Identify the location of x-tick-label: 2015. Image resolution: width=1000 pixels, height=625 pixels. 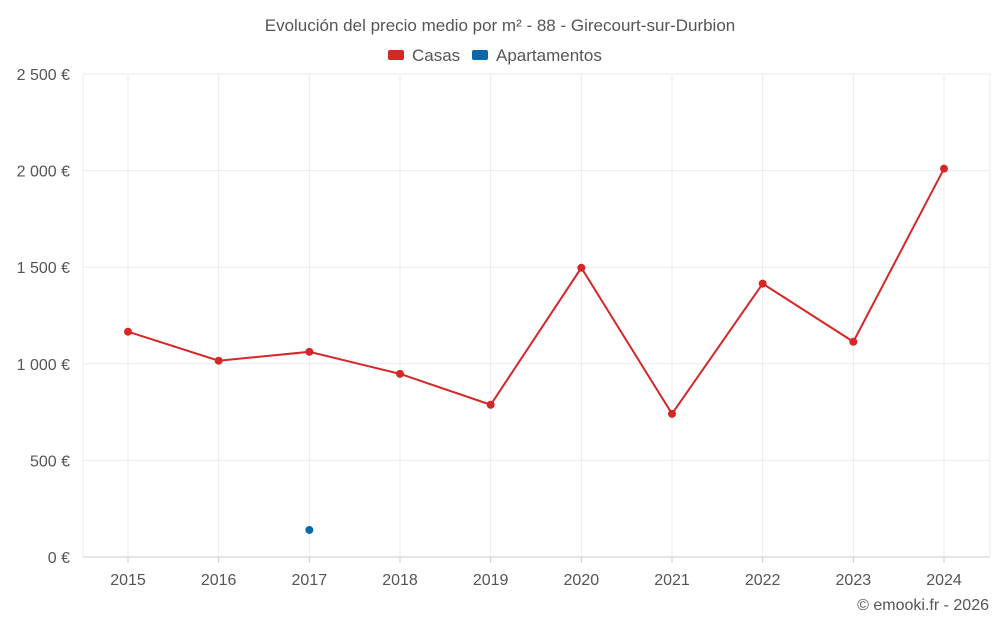
(128, 580).